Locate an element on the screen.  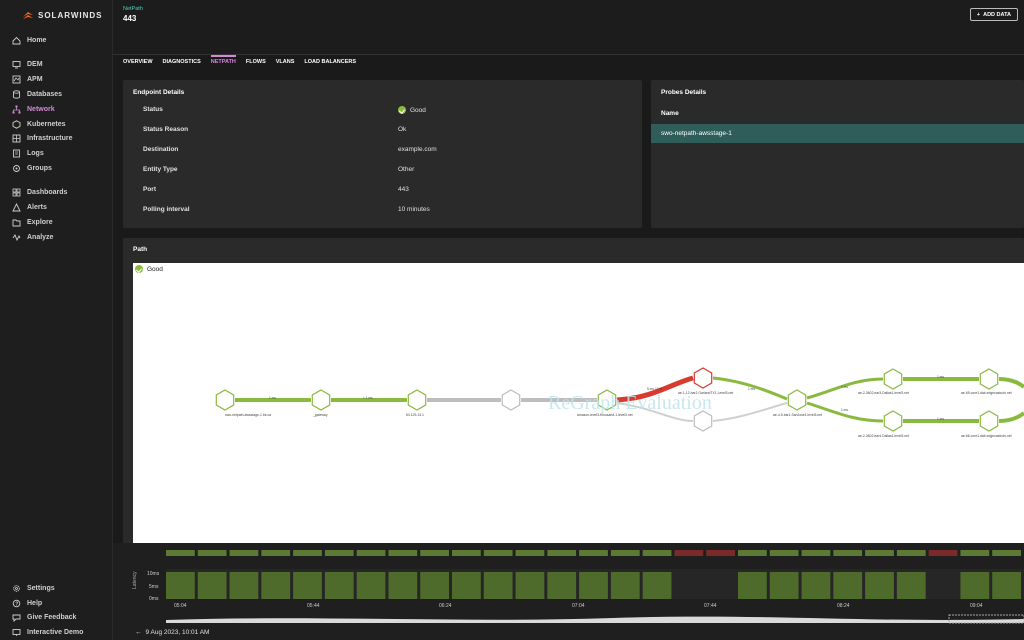
node-label: swo-netpath-awsstage-1.bk.ca is located at coordinates (248, 415).